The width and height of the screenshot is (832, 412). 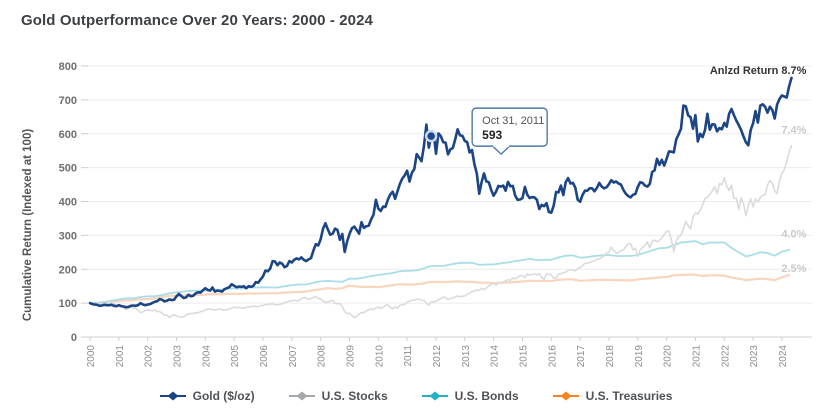 What do you see at coordinates (523, 356) in the screenshot?
I see `x-tick-label: 2015` at bounding box center [523, 356].